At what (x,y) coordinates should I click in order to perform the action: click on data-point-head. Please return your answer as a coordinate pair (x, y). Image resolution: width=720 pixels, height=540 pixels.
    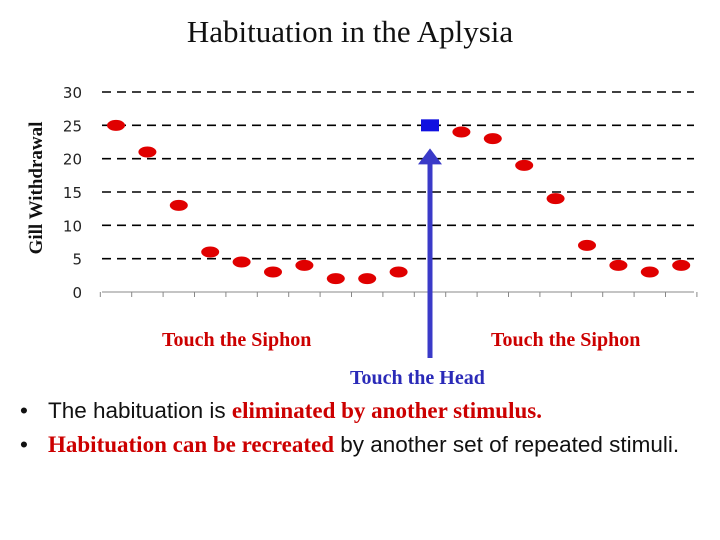
    Looking at the image, I should click on (430, 125).